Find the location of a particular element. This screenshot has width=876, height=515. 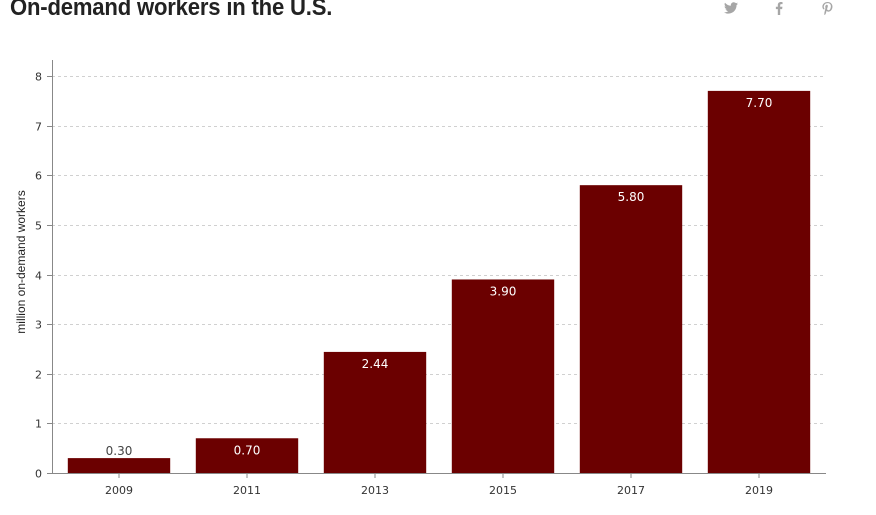

x-tick-label: 2015 is located at coordinates (503, 490).